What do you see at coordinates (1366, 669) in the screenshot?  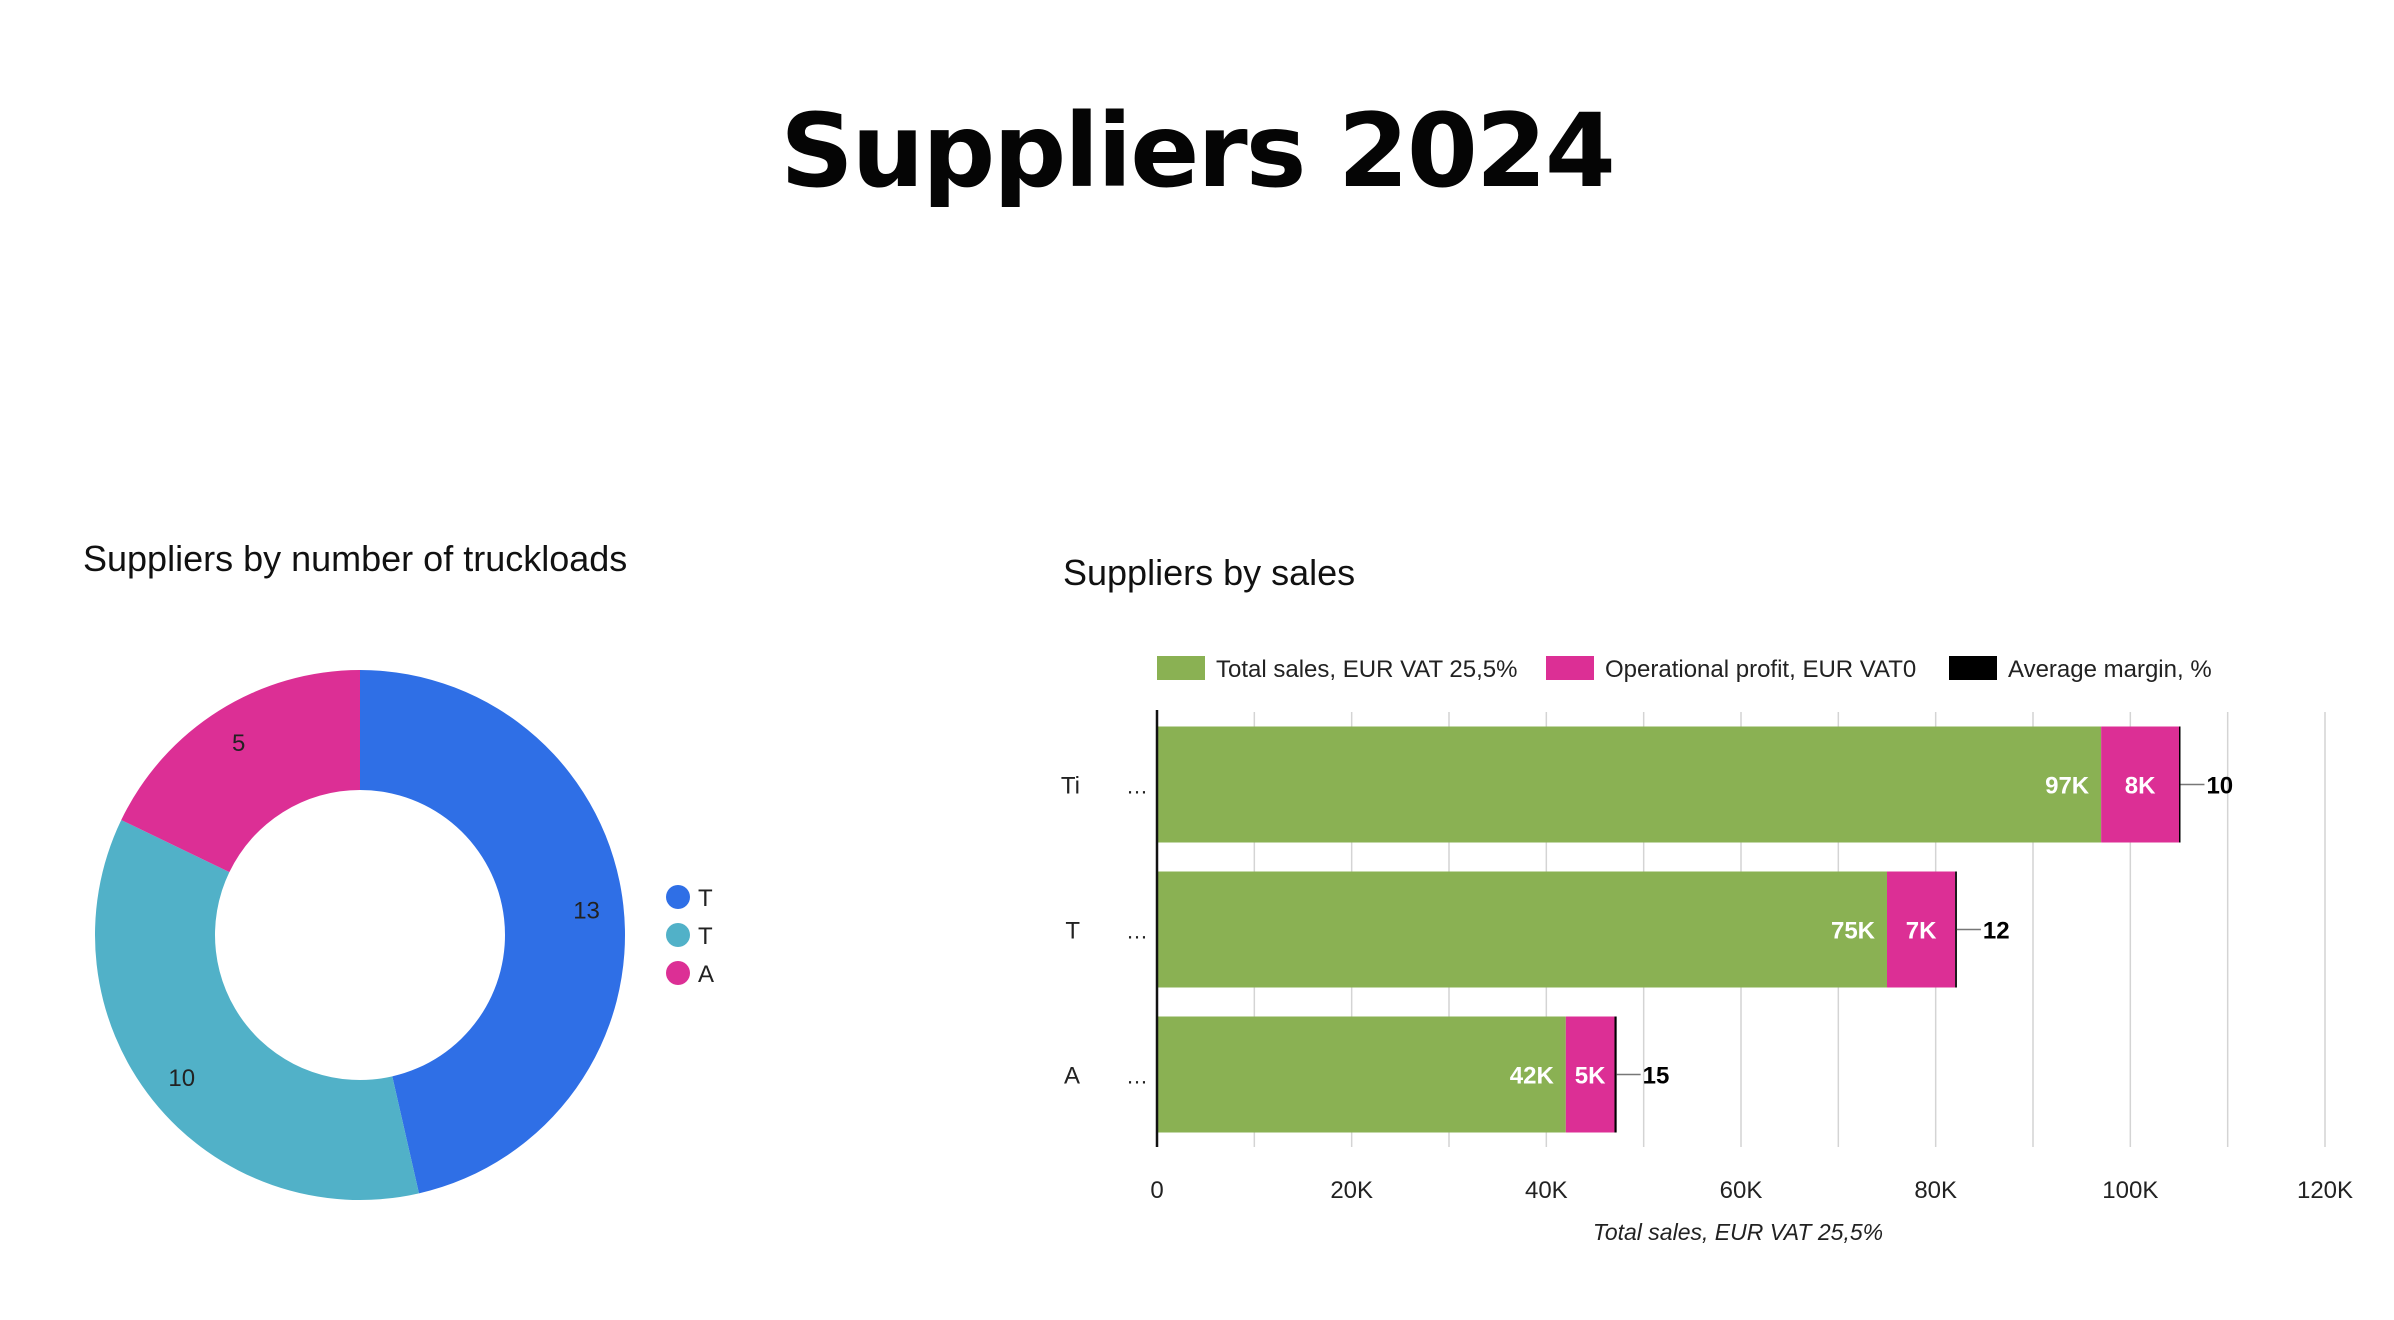 I see `legend-label: Total sales, EUR VAT 25,5%` at bounding box center [1366, 669].